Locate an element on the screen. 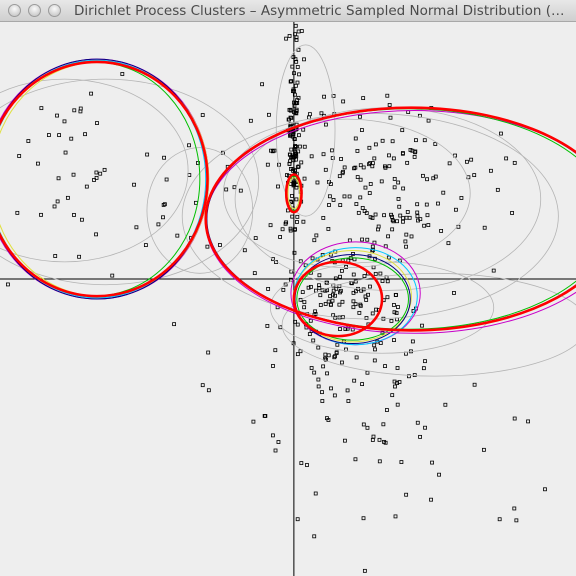 Image resolution: width=576 pixels, height=576 pixels. prior-cluster-ellipse is located at coordinates (382, 307).